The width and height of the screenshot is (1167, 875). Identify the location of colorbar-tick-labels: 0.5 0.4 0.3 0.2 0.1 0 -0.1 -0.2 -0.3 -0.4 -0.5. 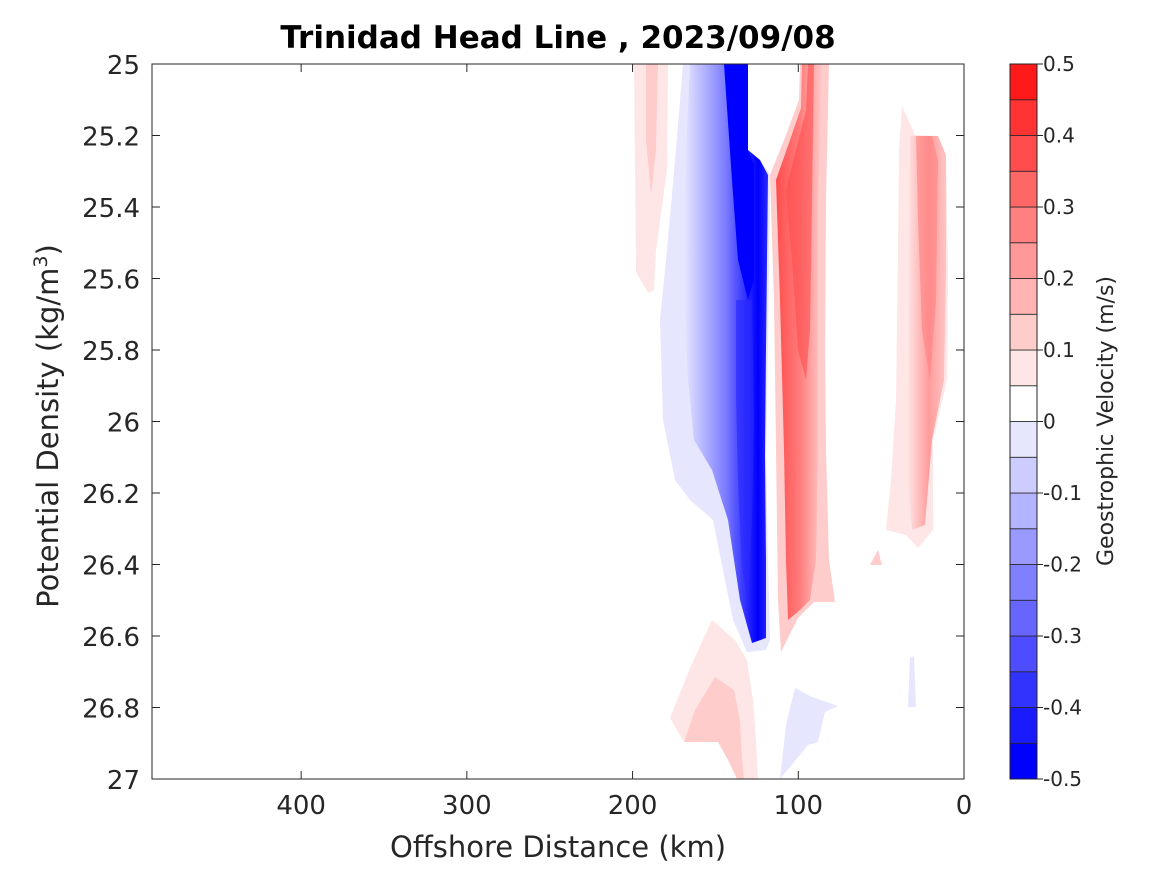
(1062, 421).